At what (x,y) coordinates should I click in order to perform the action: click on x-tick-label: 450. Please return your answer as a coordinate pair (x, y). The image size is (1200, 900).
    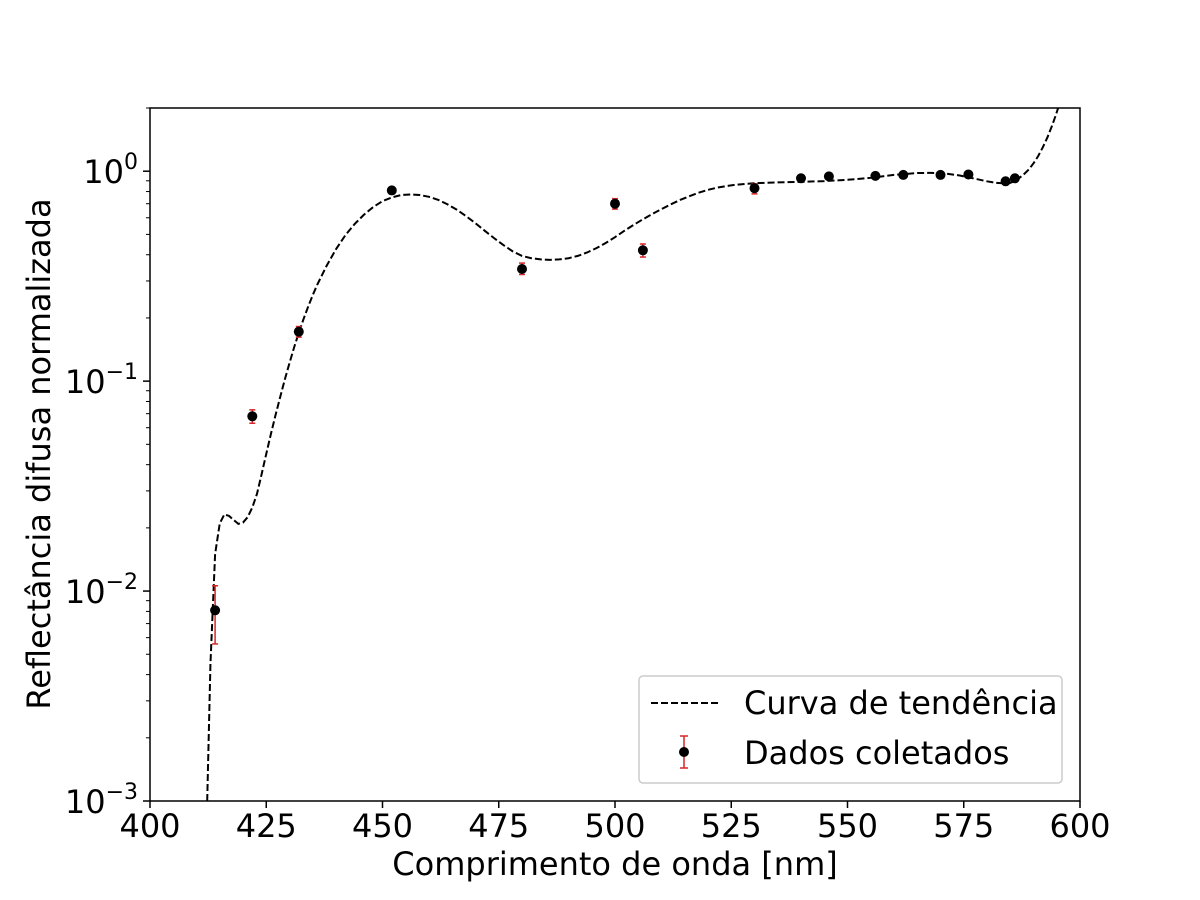
    Looking at the image, I should click on (382, 826).